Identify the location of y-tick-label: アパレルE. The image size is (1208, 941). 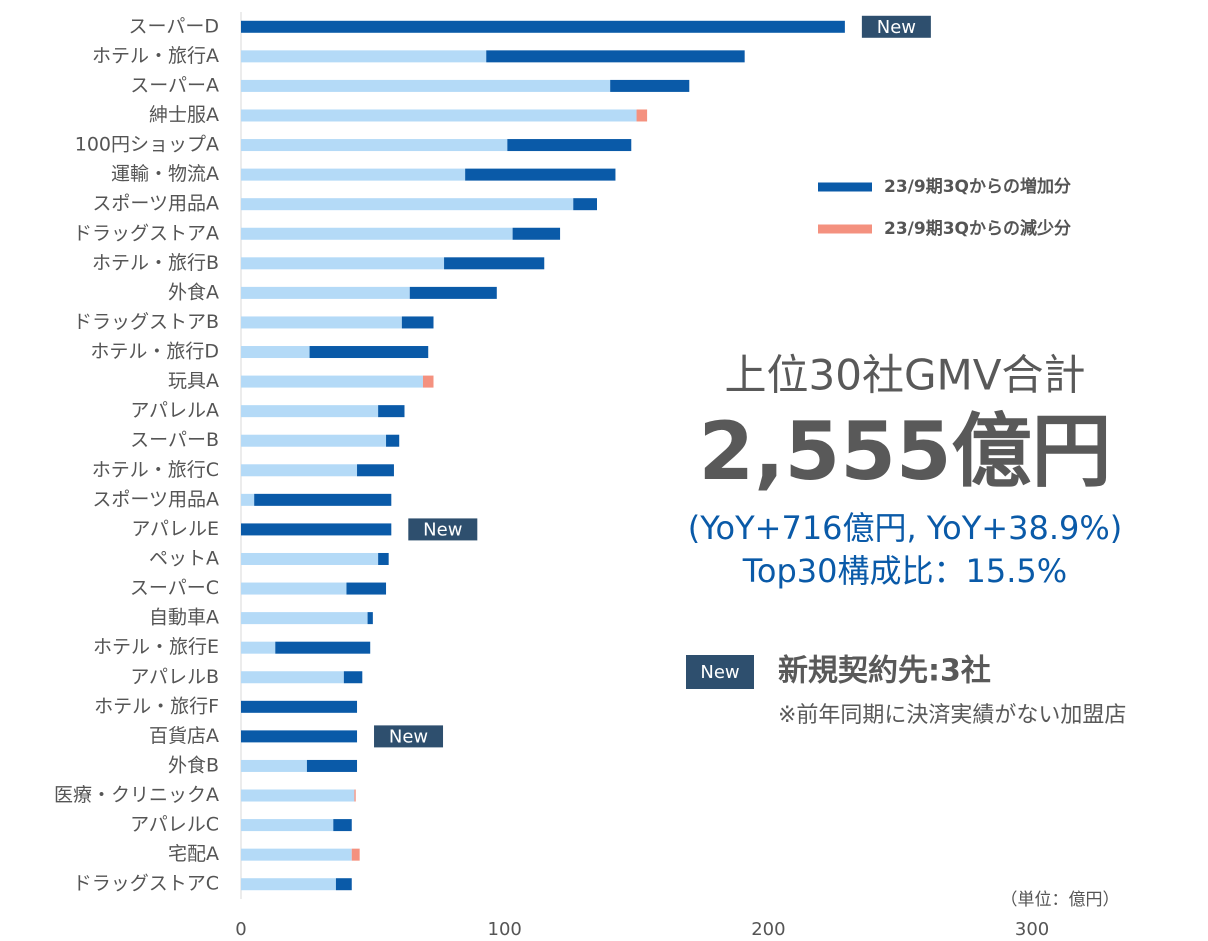
(175, 529).